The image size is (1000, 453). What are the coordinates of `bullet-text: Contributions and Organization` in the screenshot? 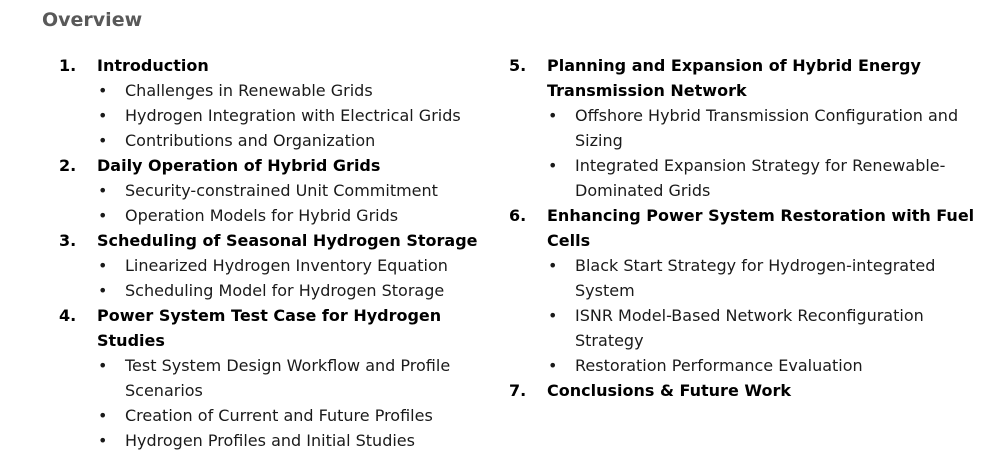 It's located at (250, 140).